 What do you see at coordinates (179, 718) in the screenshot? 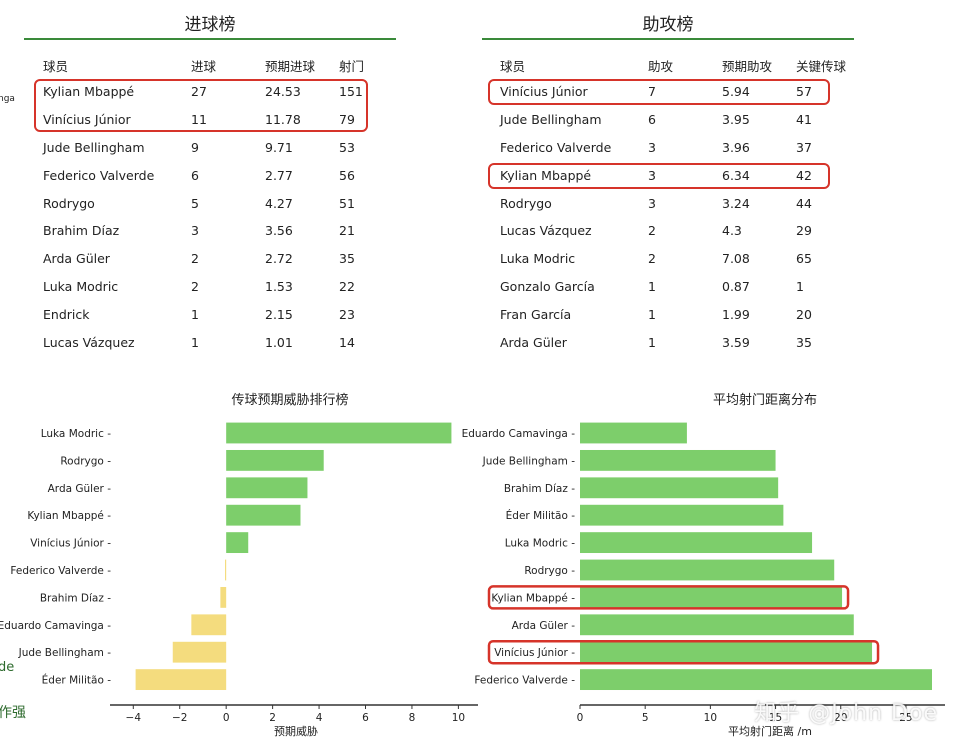
I see `x-tick-label: −2` at bounding box center [179, 718].